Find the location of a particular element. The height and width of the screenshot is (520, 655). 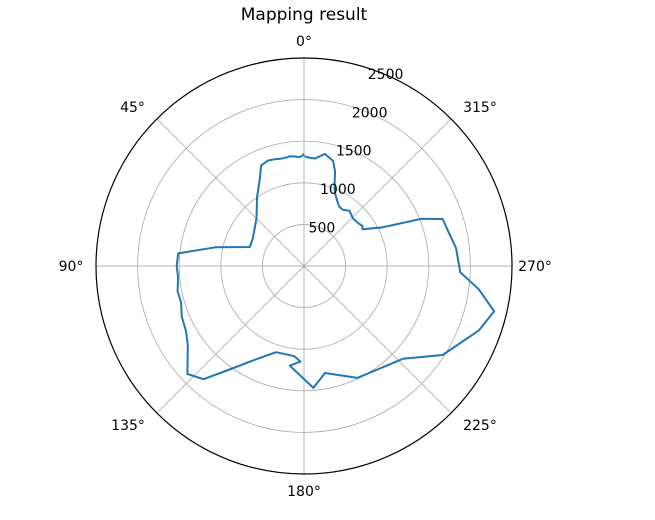

r-tick-label: 2000 is located at coordinates (370, 113).